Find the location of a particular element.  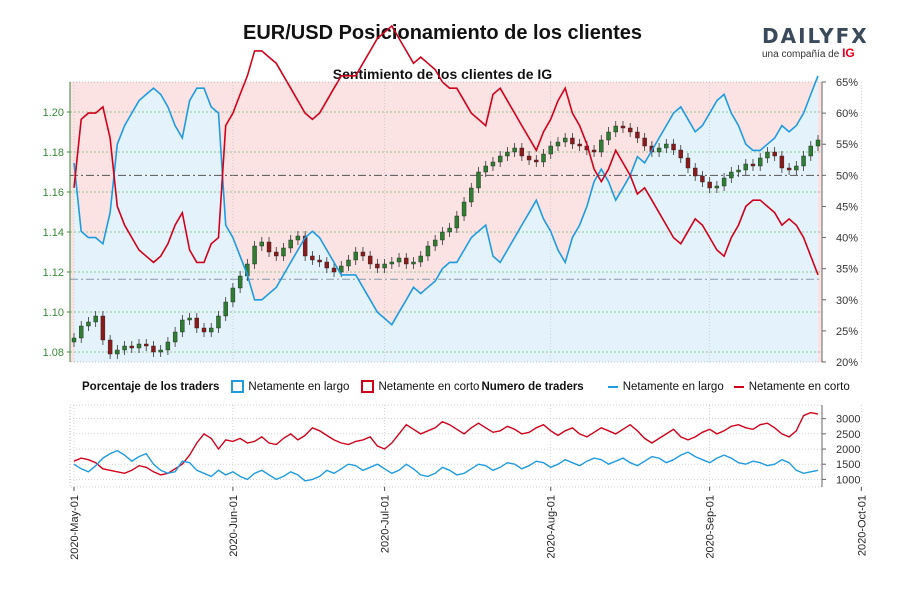

logo-tagline: una compañía de IG is located at coordinates (817, 53).